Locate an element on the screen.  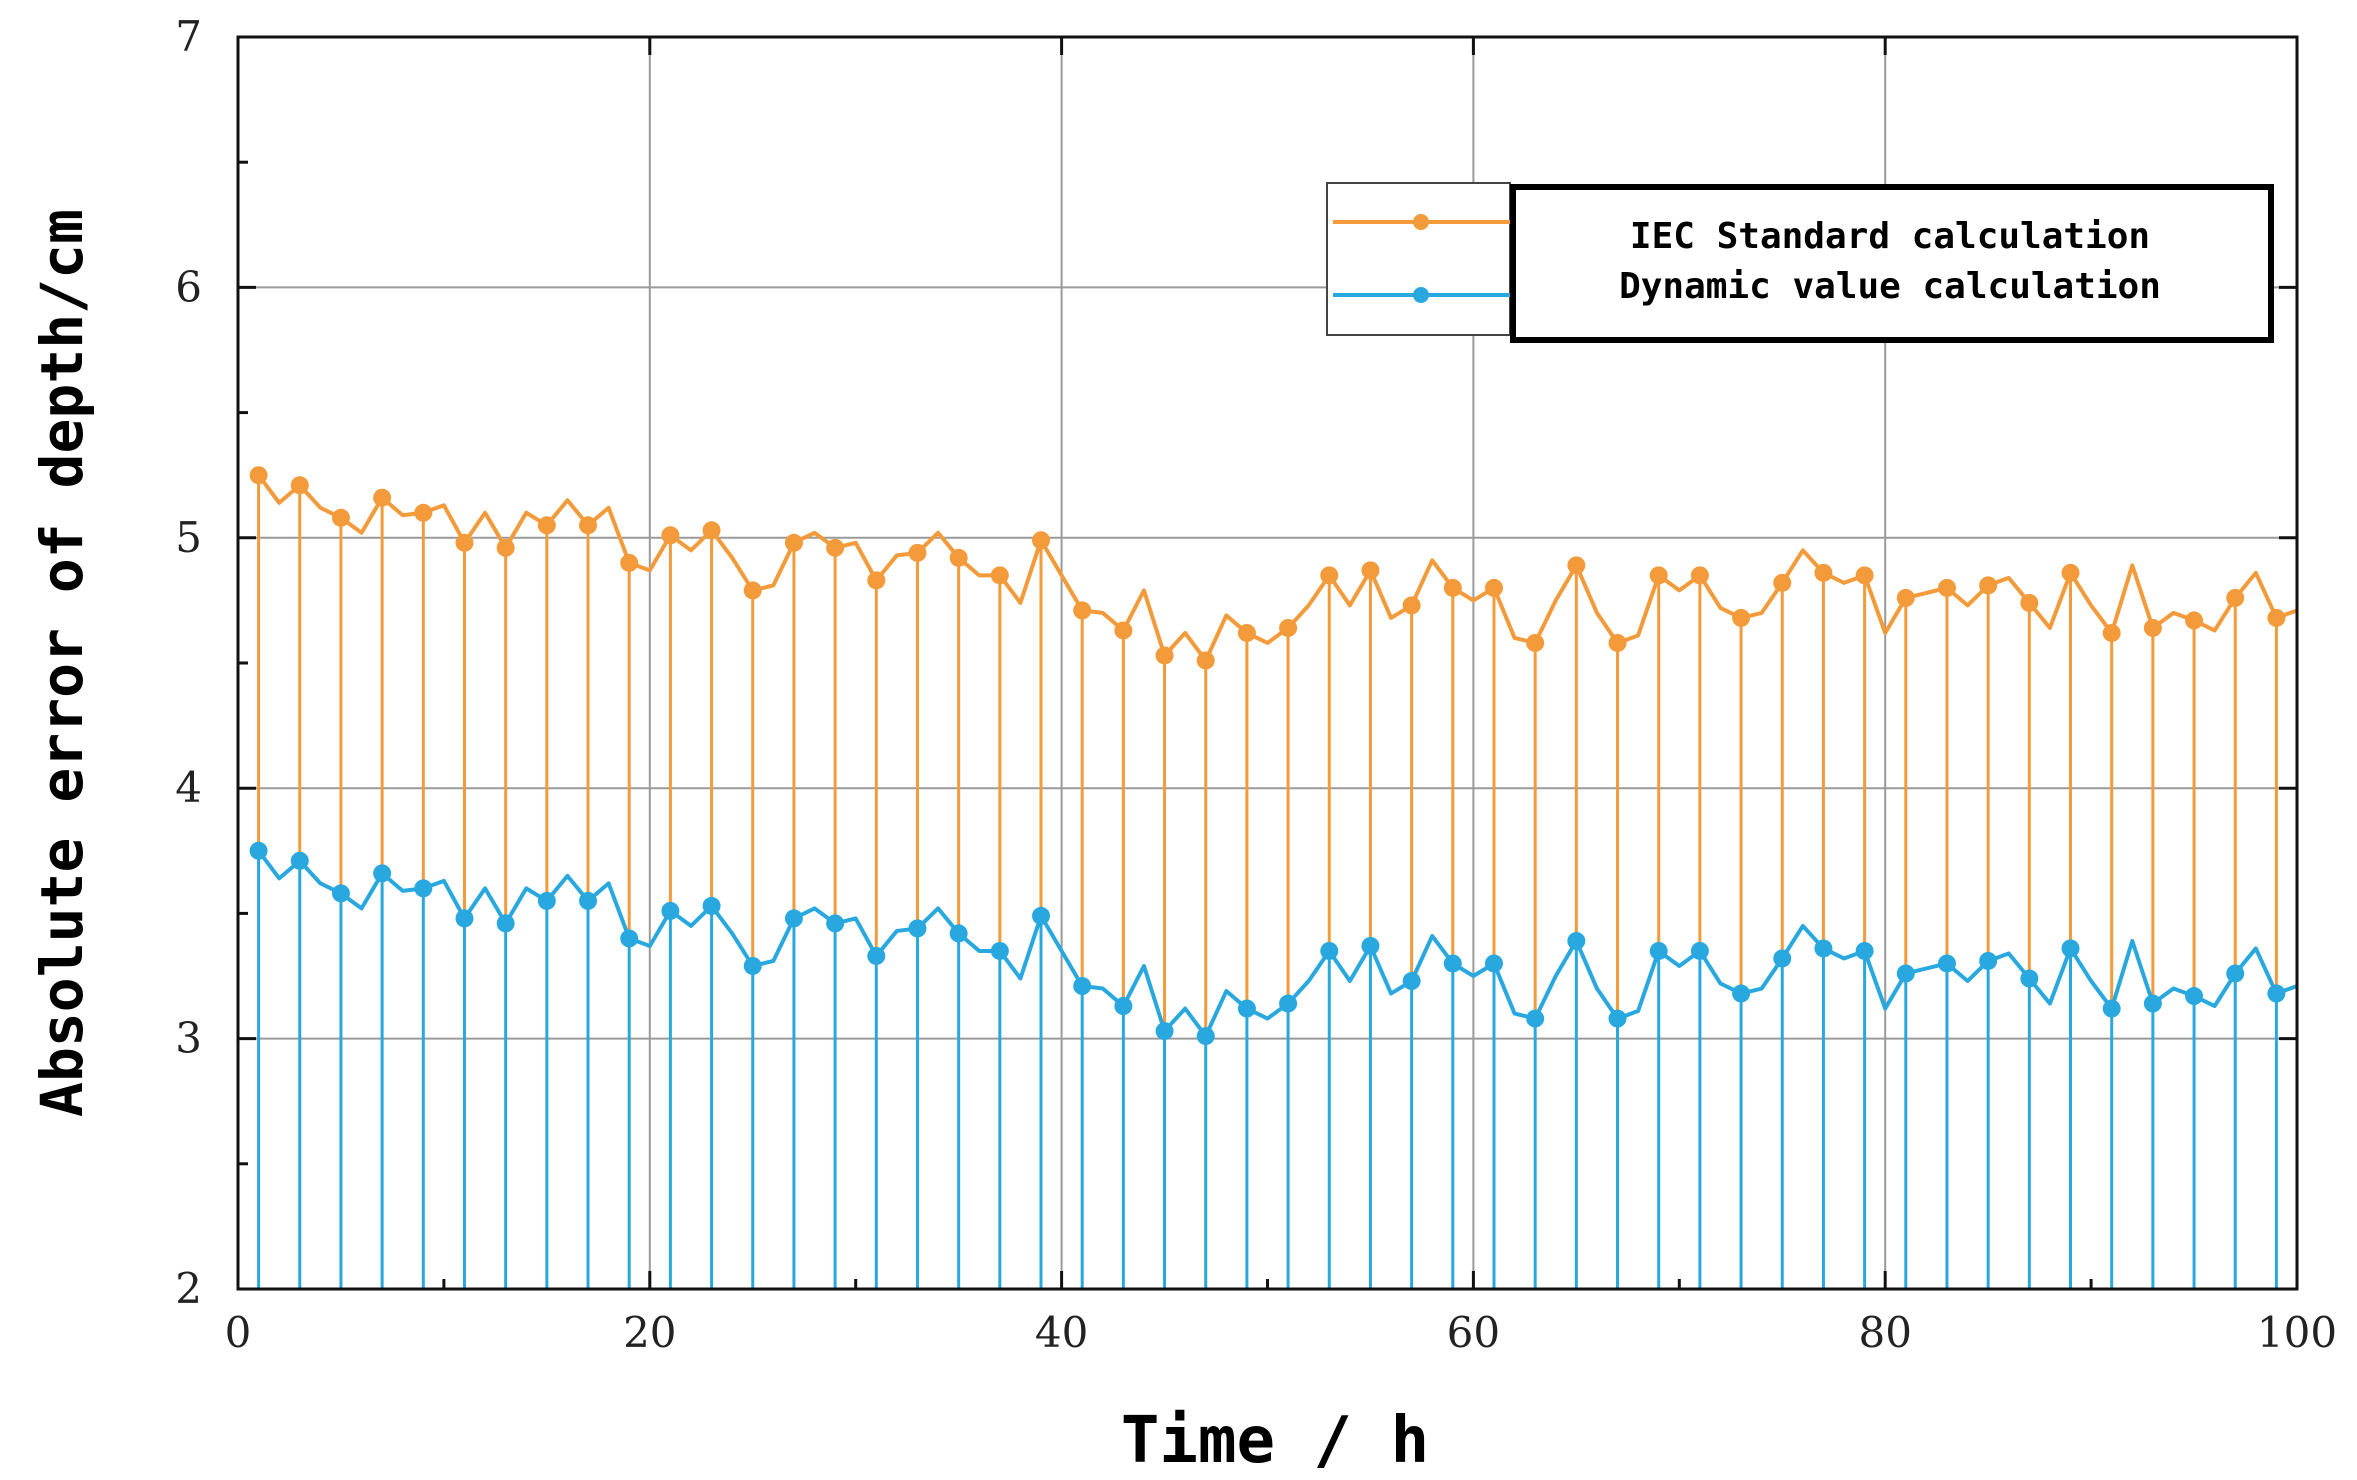
legend-label-iec: IEC Standard calculation is located at coordinates (1890, 236).